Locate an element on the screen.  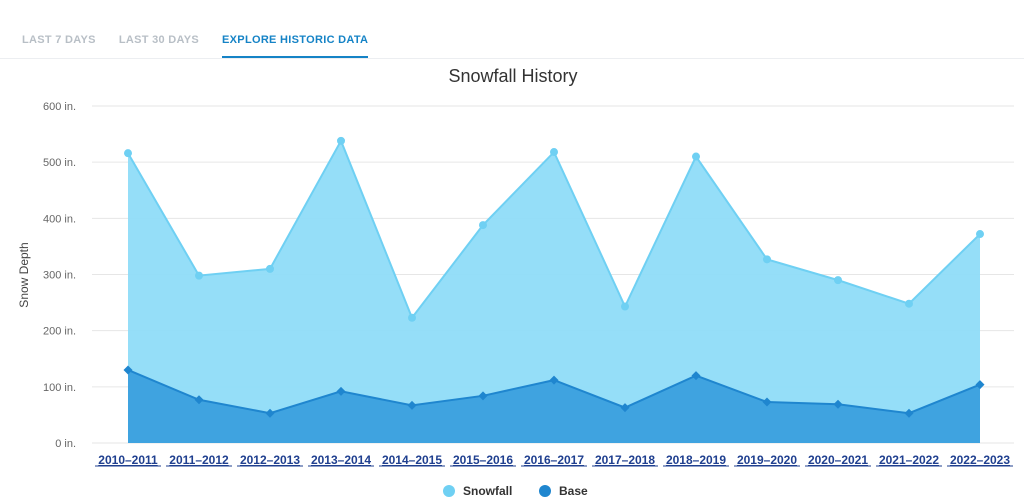
x-tick-label: 2016–2017 is located at coordinates (554, 460).